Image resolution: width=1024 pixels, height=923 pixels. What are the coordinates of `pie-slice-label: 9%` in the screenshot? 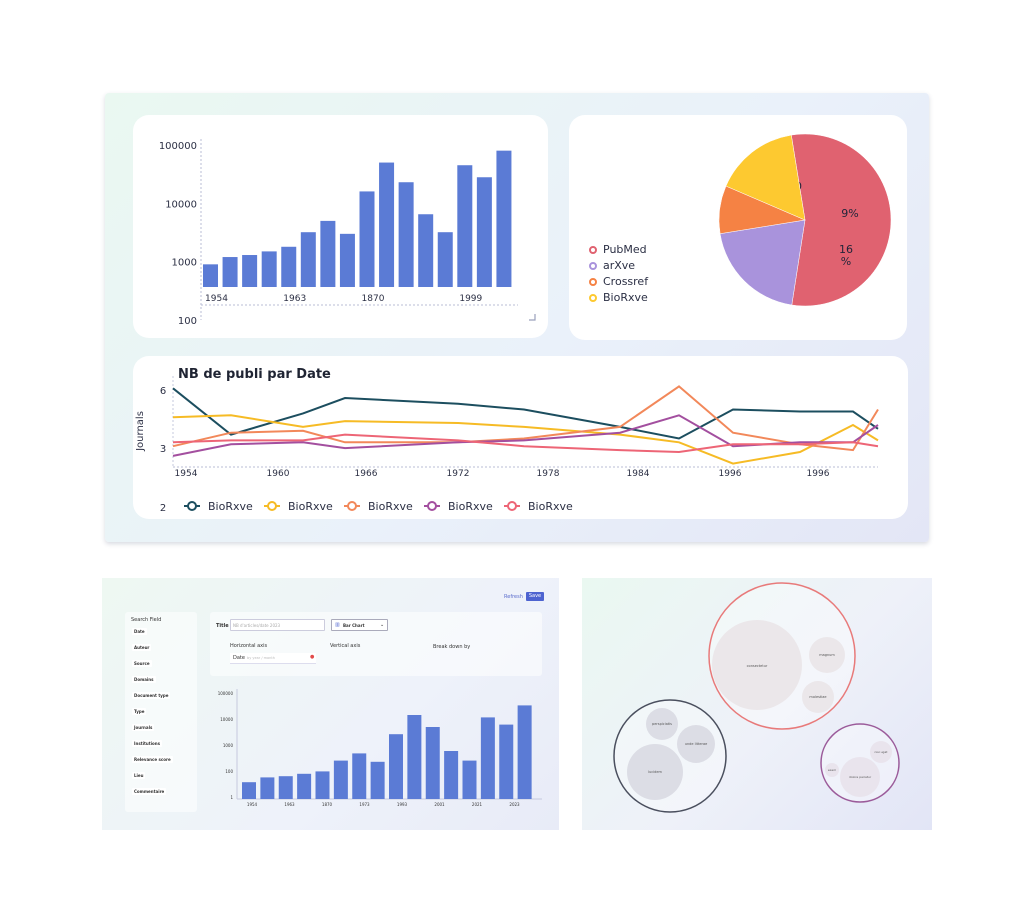 It's located at (849, 213).